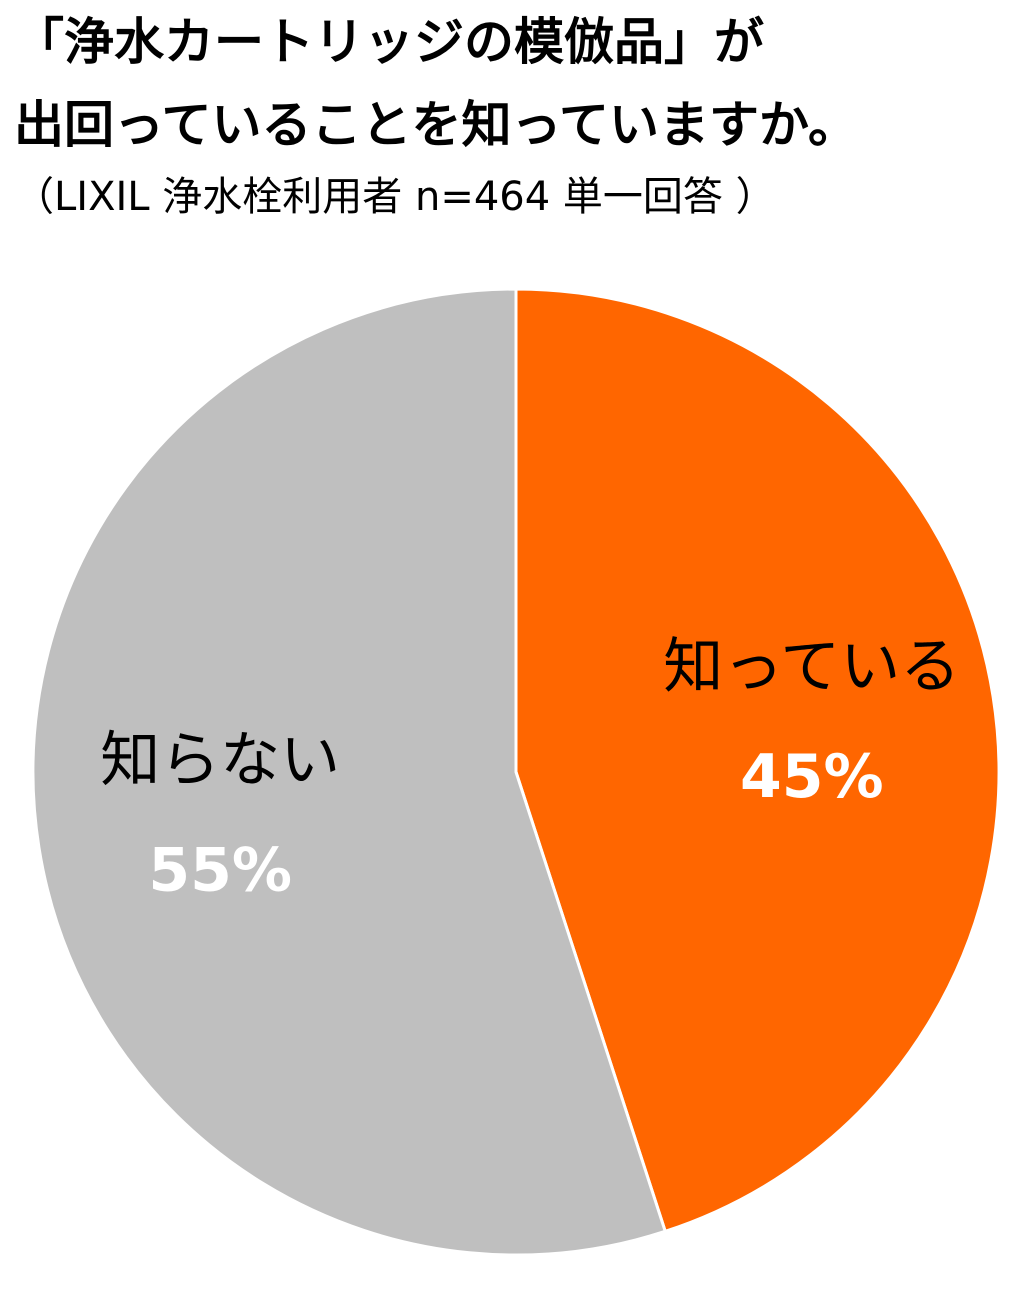 The width and height of the screenshot is (1032, 1293). I want to click on chart-title-line-2: 出回っていることを知っていますか。, so click(436, 125).